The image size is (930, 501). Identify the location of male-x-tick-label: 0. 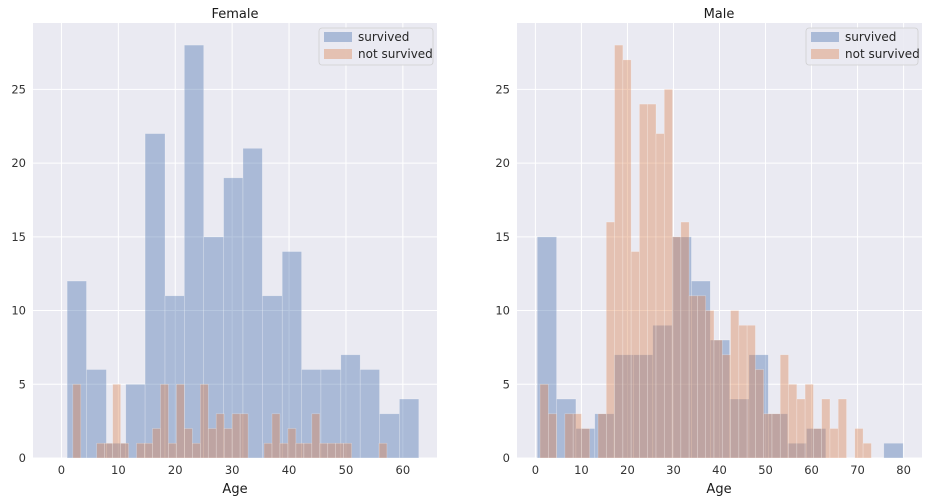
(535, 470).